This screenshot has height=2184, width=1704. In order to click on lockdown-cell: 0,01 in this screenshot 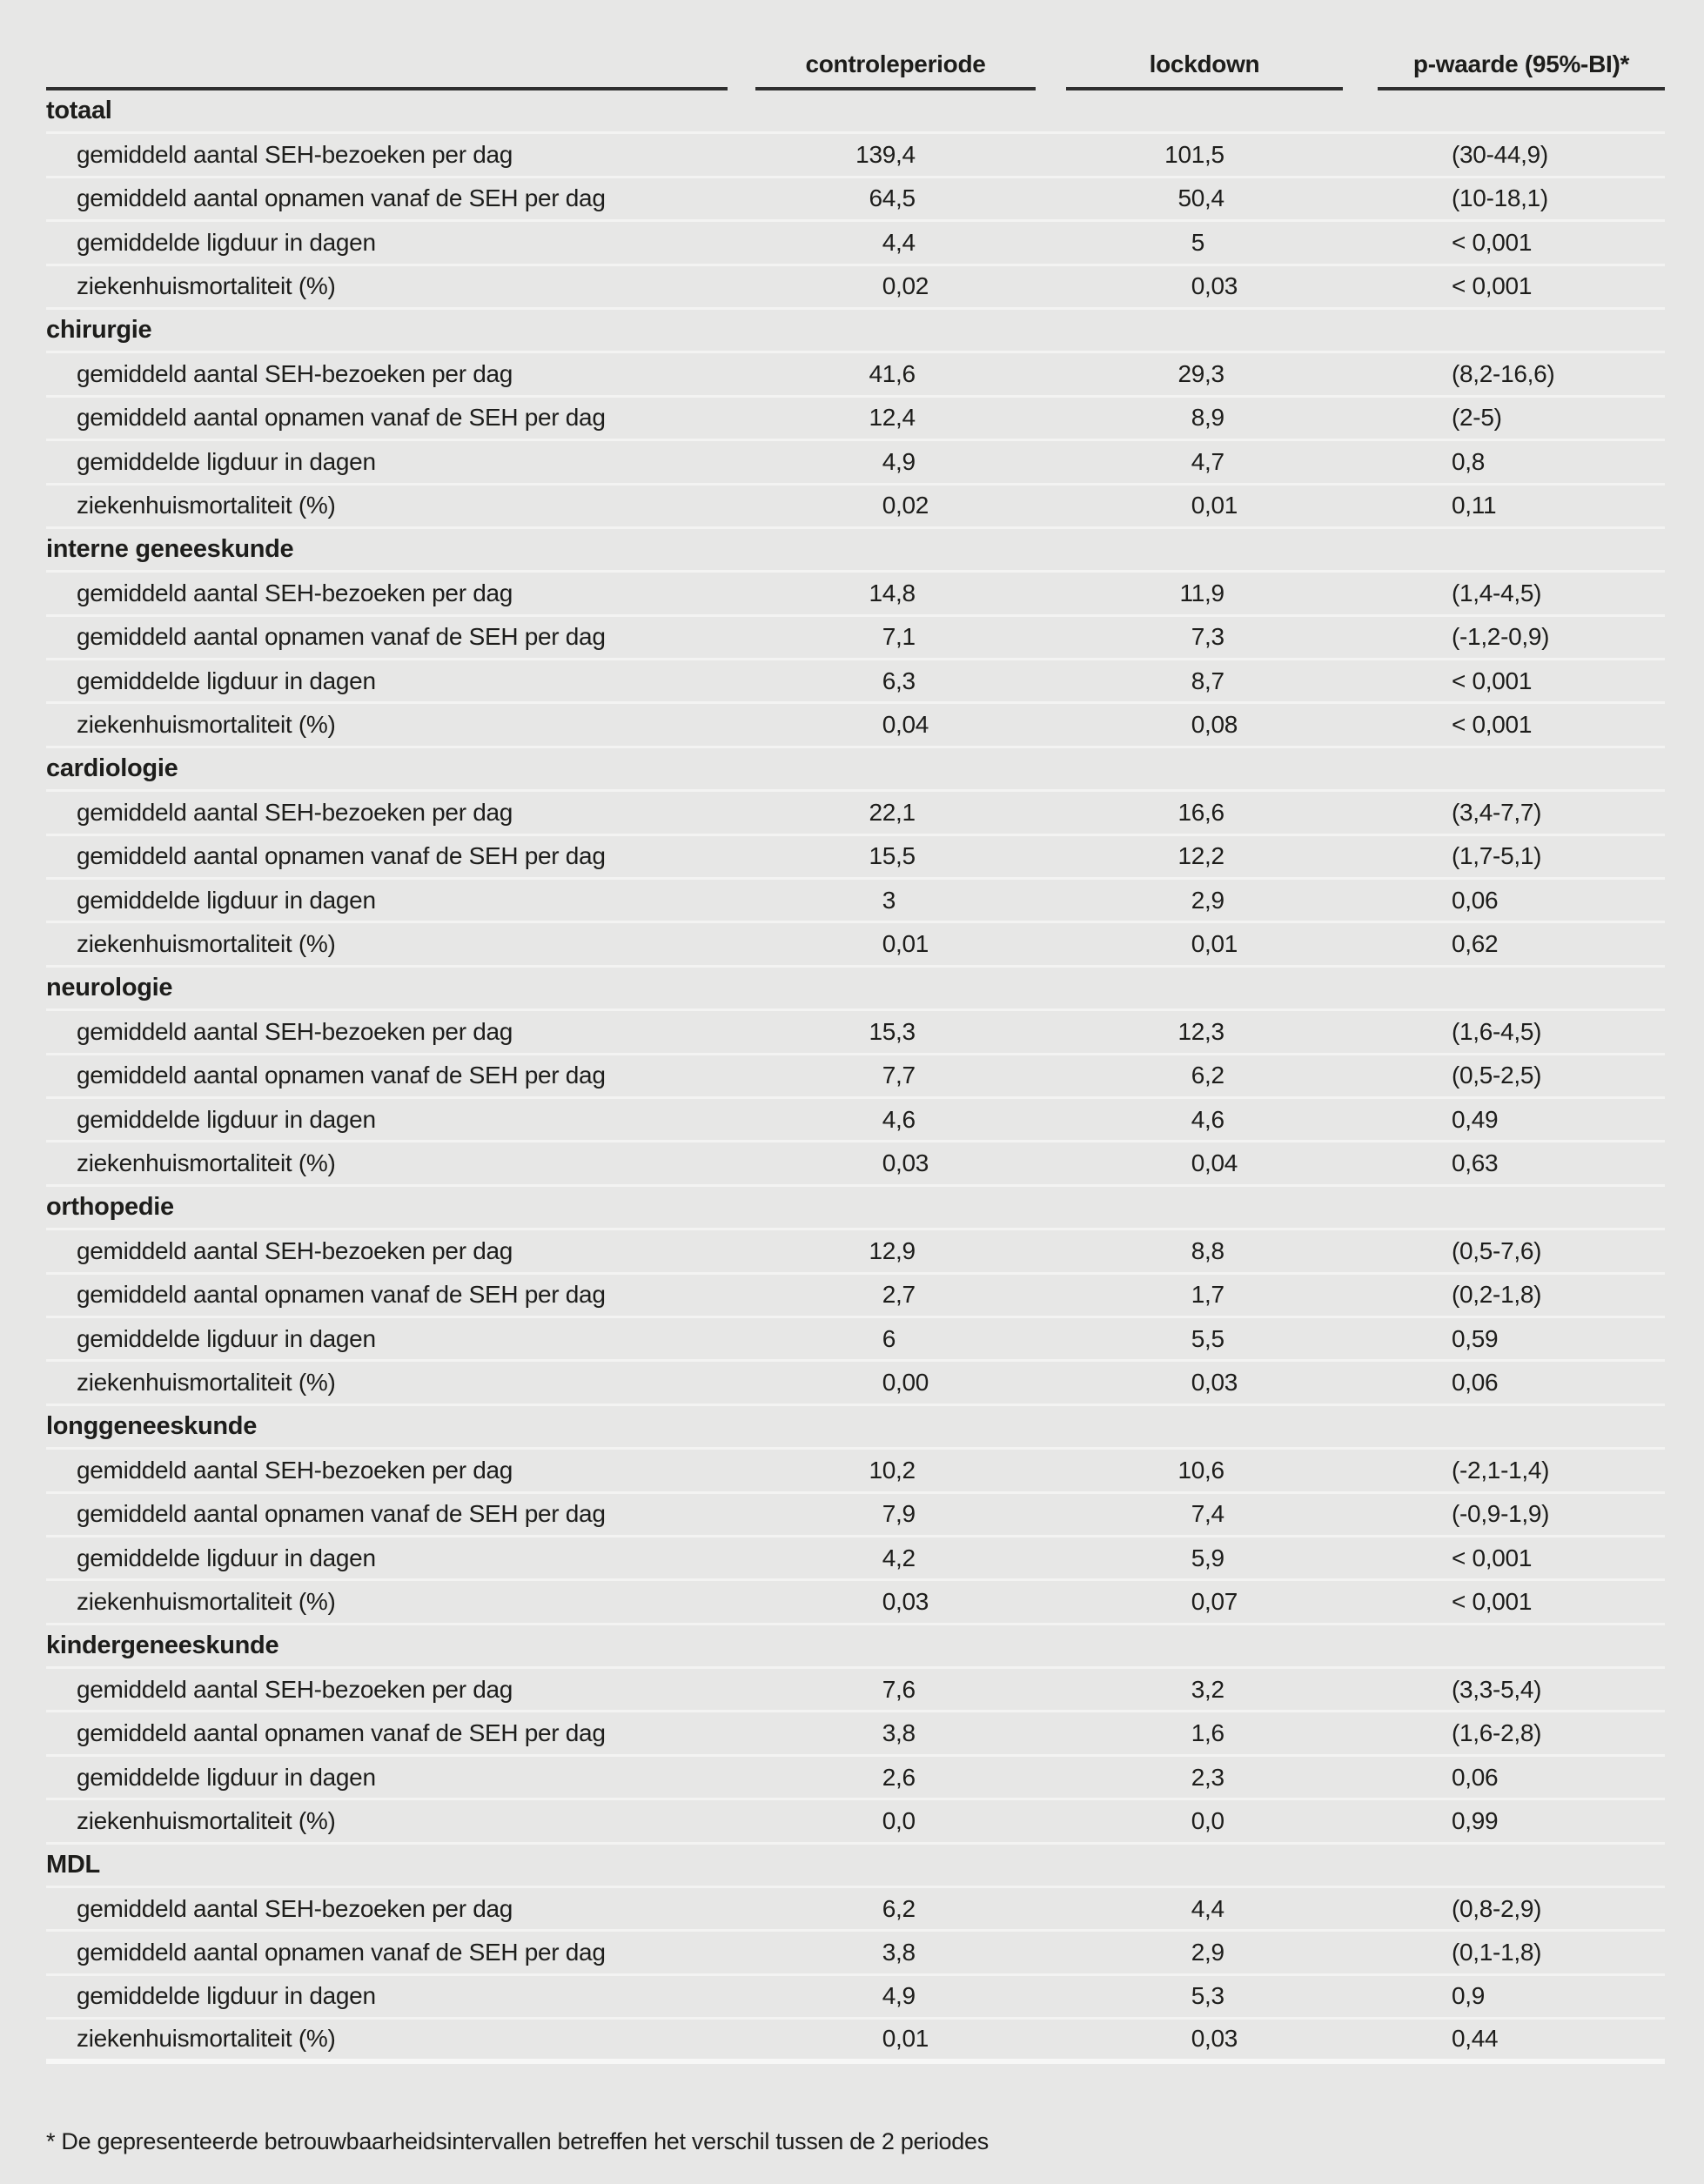, I will do `click(1189, 506)`.